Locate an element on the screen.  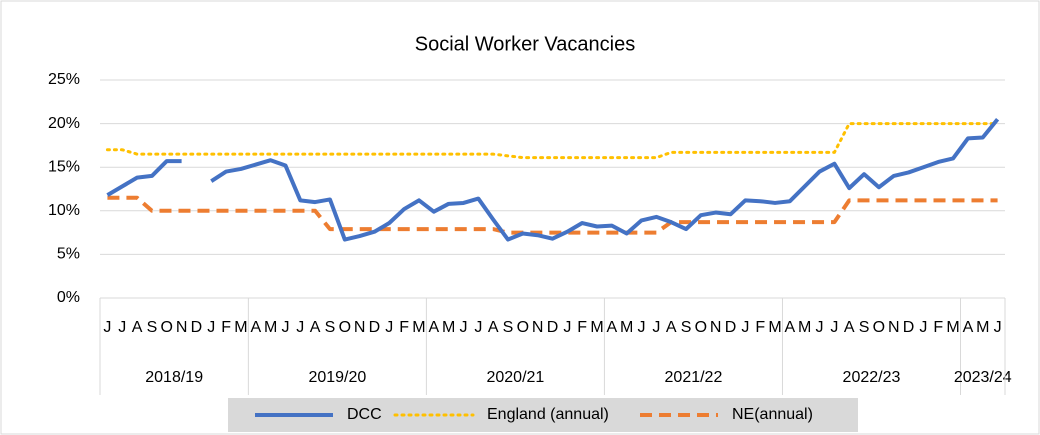
group-label: 2022/23 is located at coordinates (872, 377).